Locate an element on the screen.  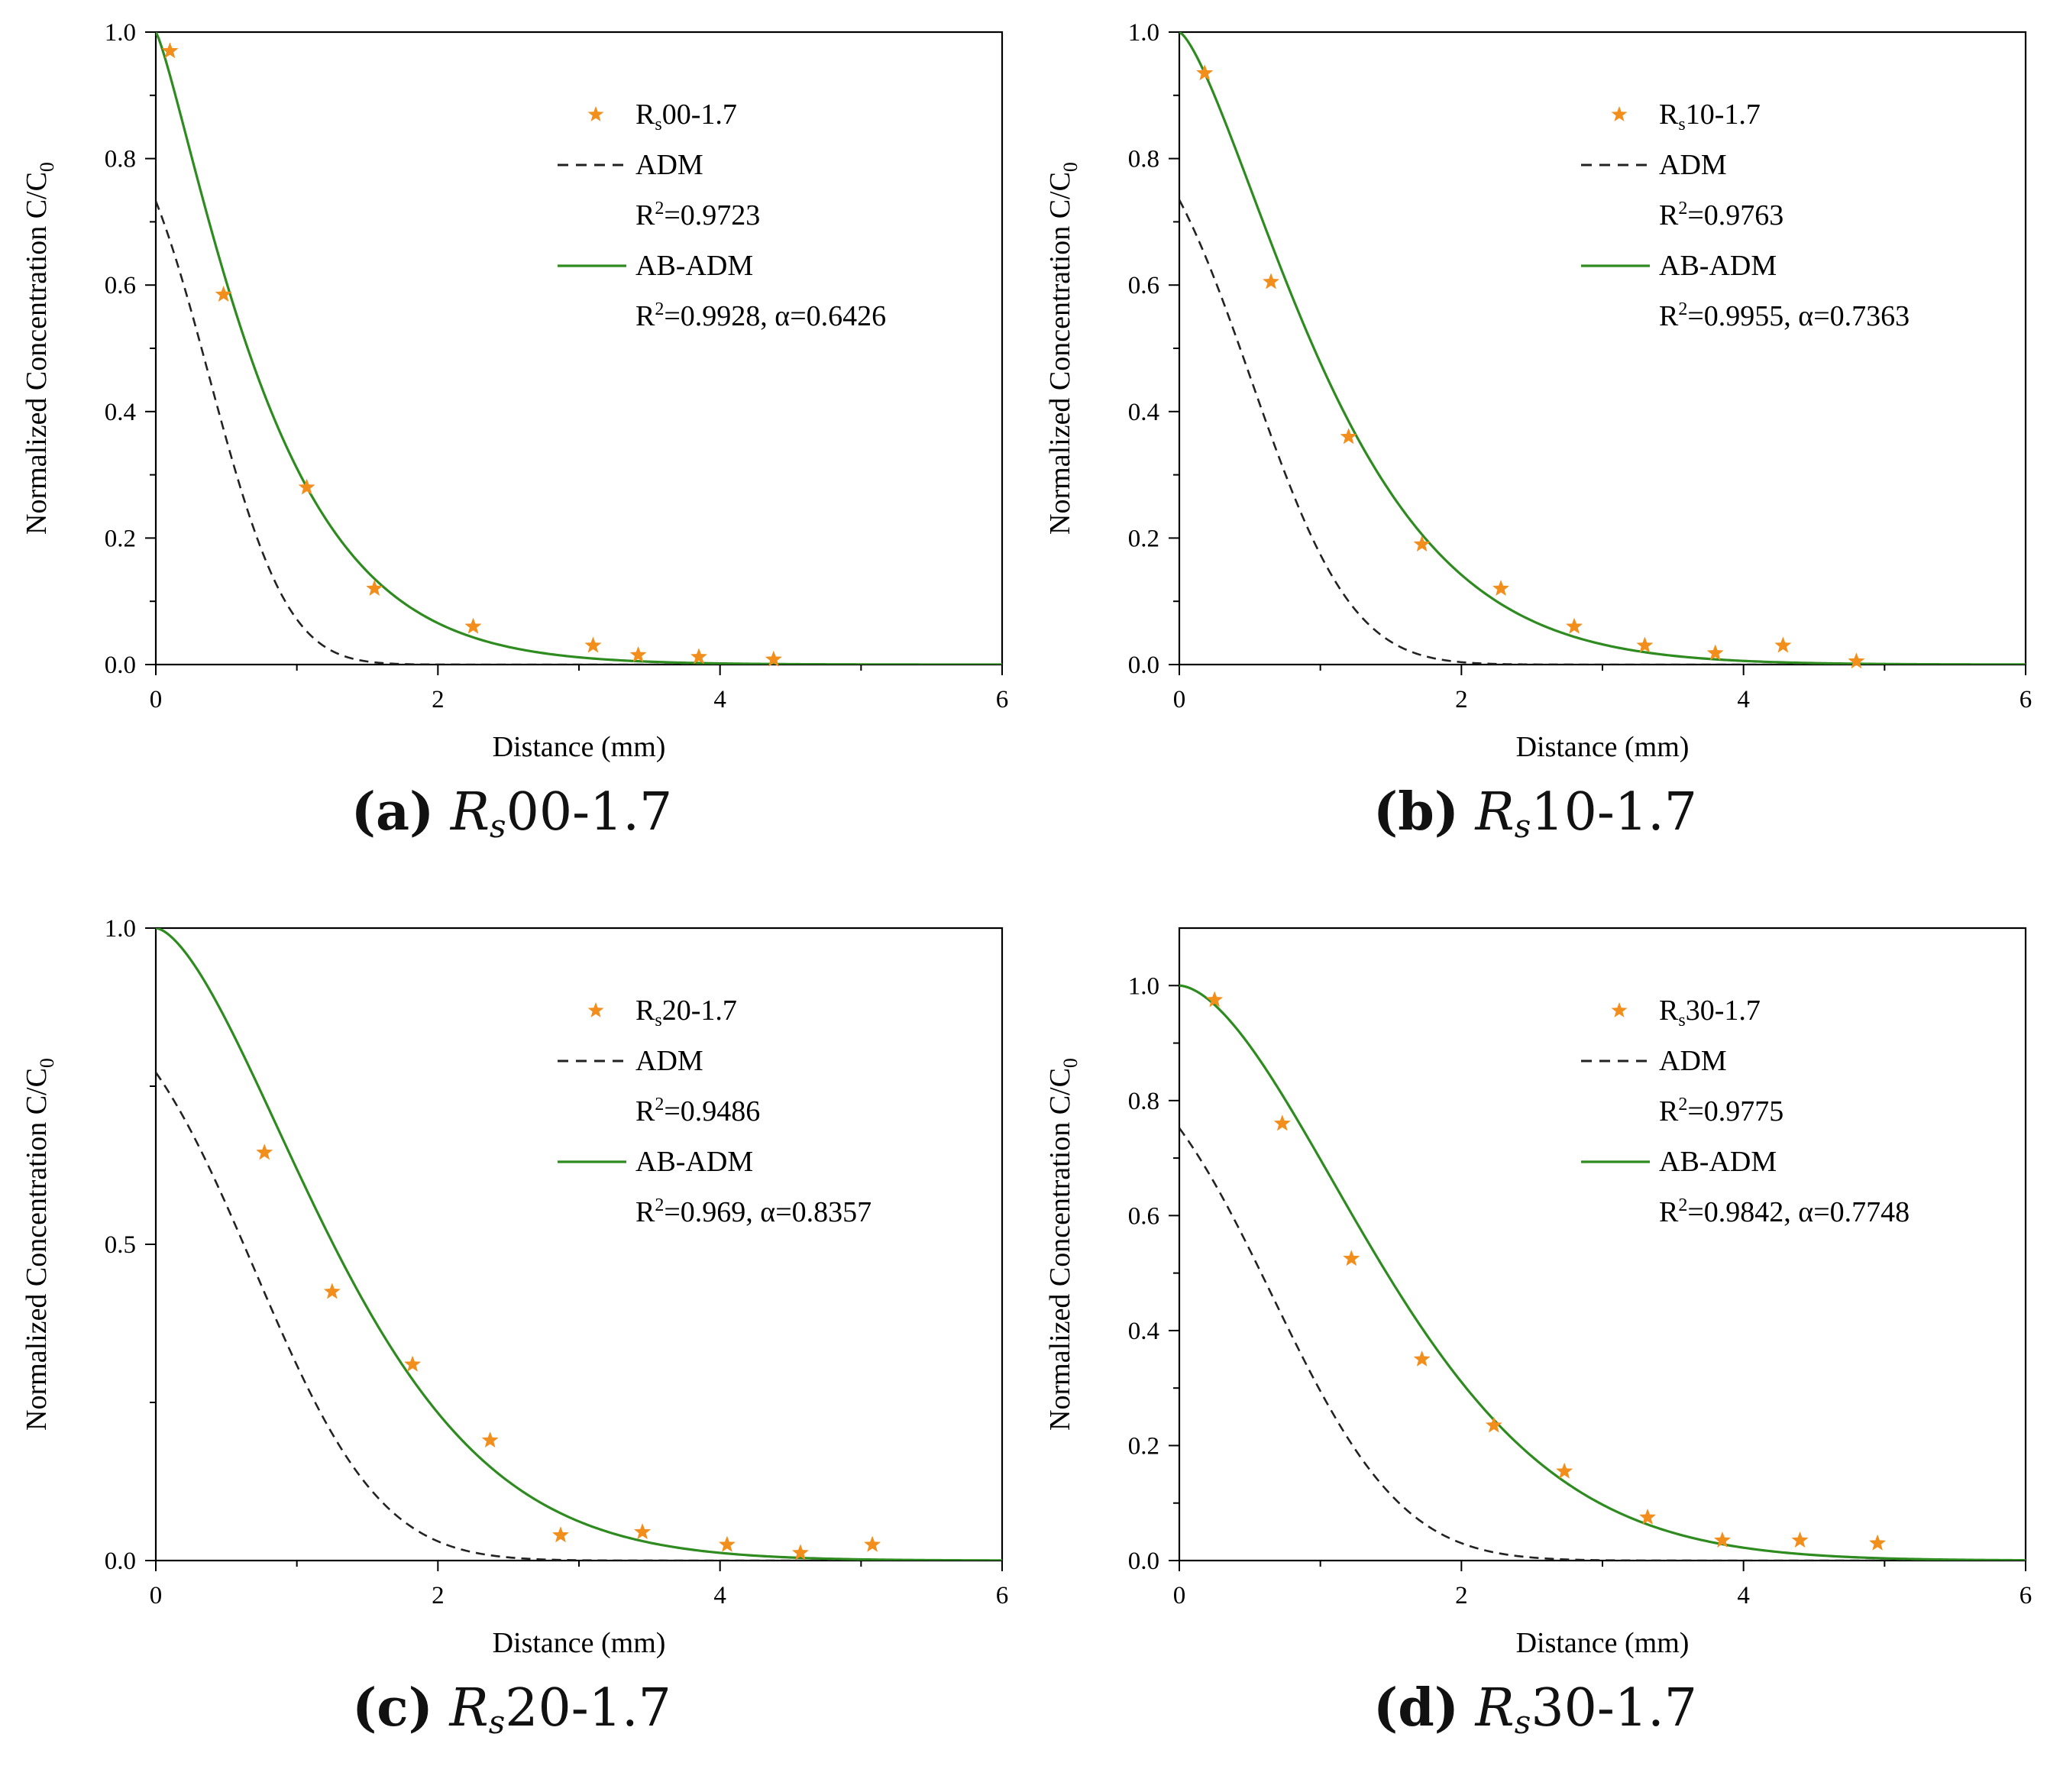
legend-points-rest: 20-1.7 is located at coordinates (699, 1011).